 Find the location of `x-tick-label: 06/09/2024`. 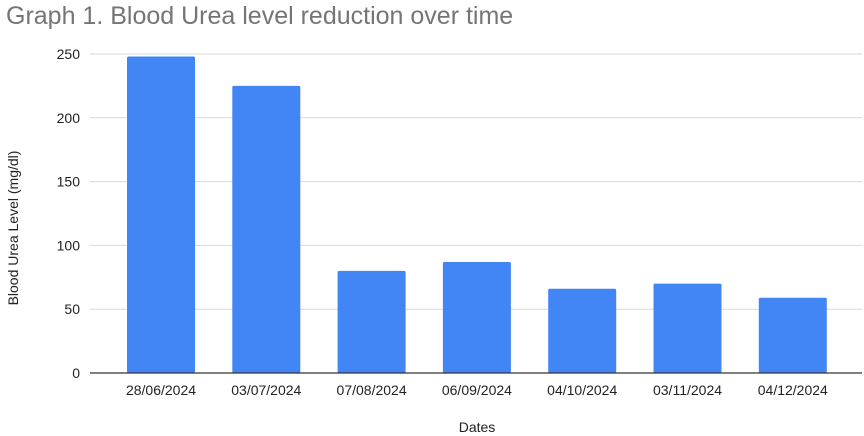

x-tick-label: 06/09/2024 is located at coordinates (477, 390).